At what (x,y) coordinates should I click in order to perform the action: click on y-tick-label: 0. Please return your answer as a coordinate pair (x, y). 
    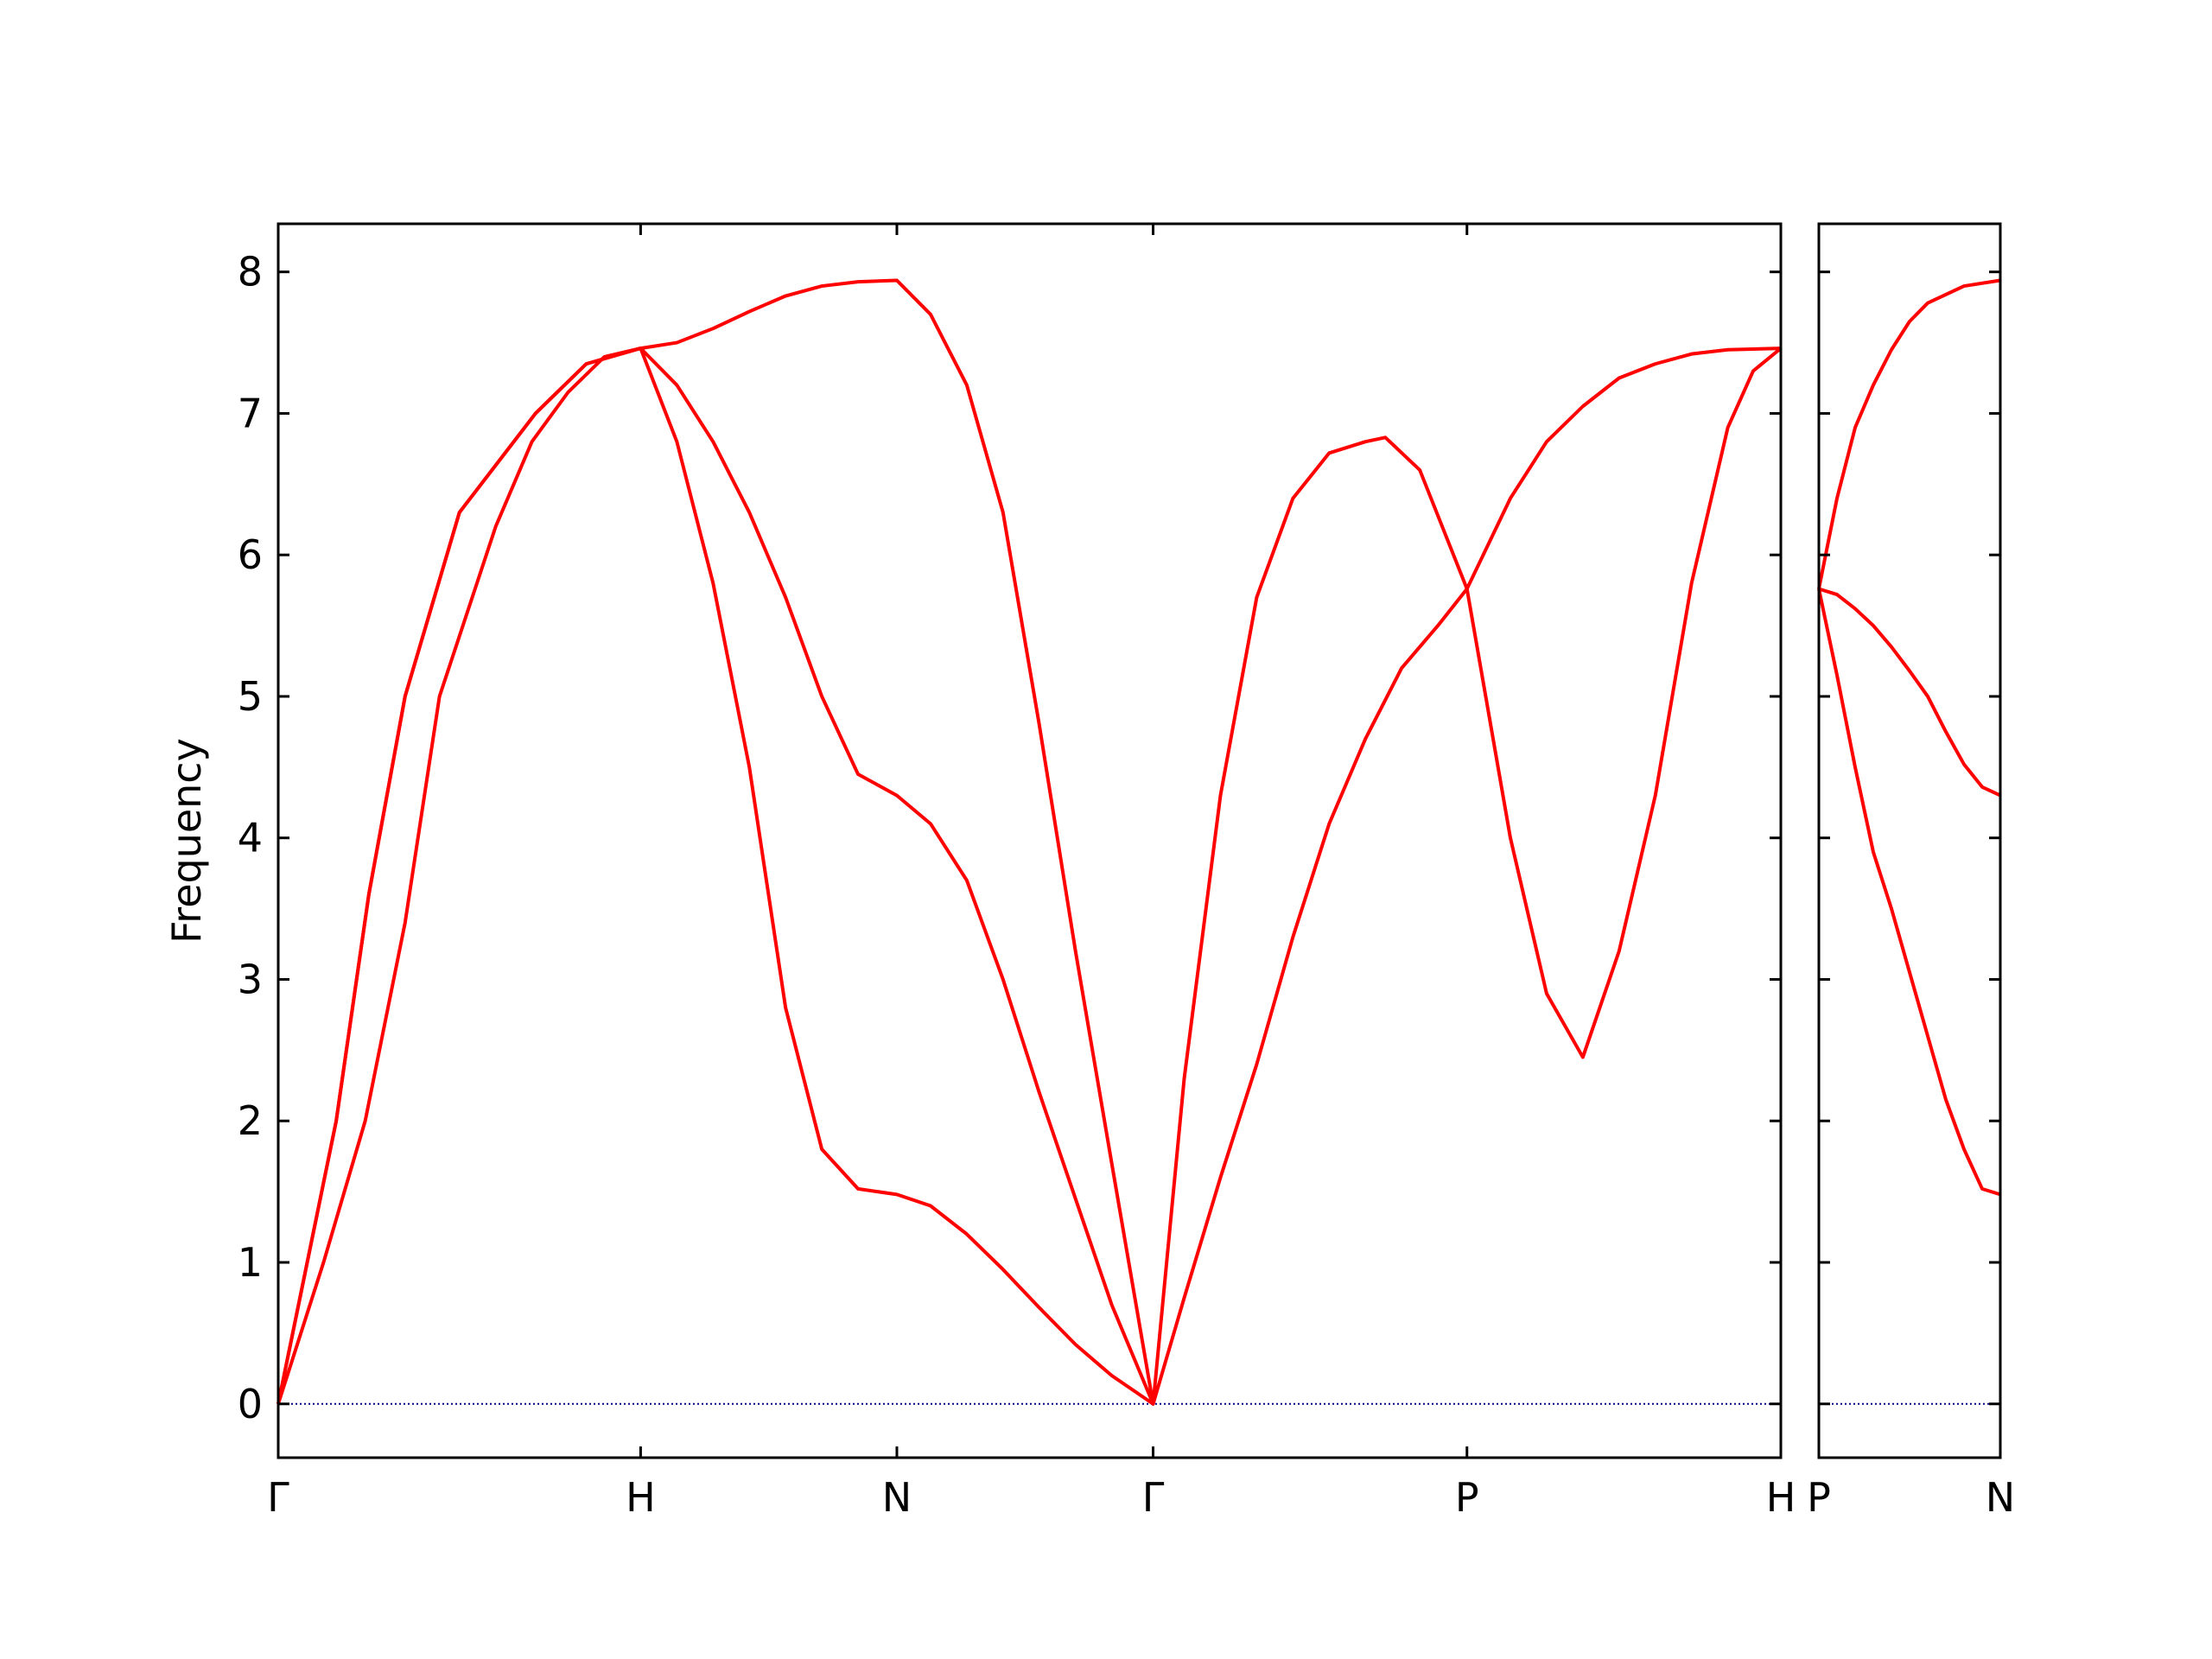
    Looking at the image, I should click on (250, 1404).